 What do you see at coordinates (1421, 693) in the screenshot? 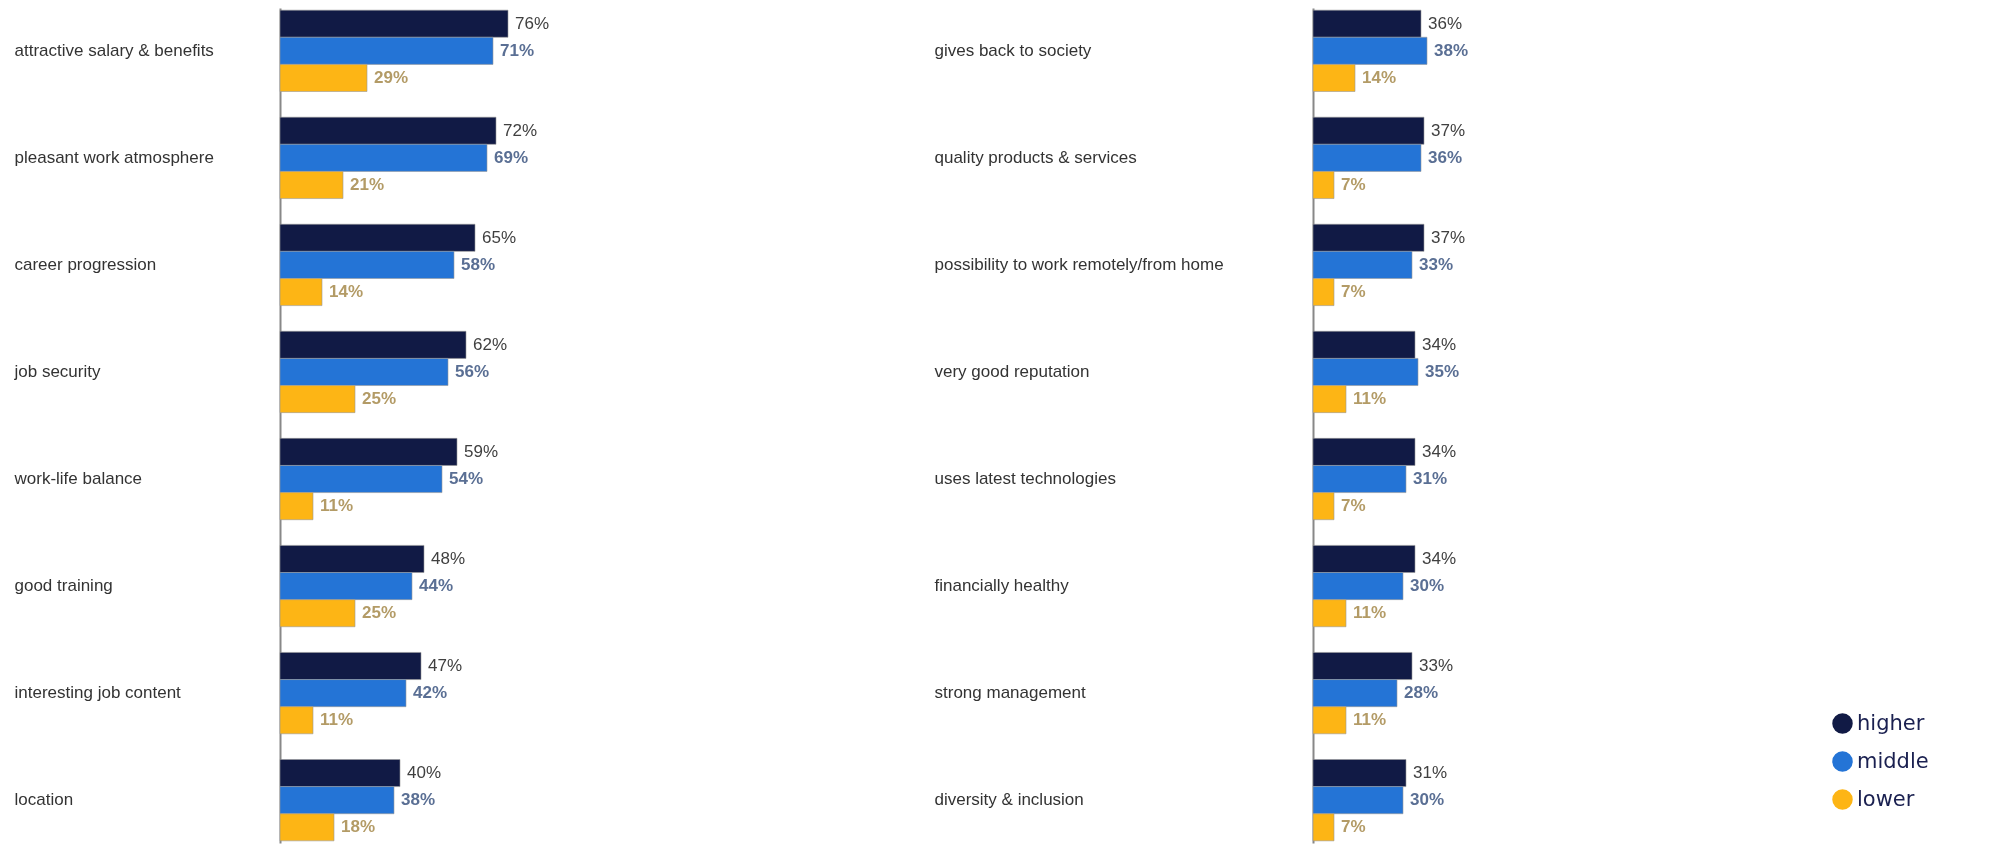
I see `data-label: 28%` at bounding box center [1421, 693].